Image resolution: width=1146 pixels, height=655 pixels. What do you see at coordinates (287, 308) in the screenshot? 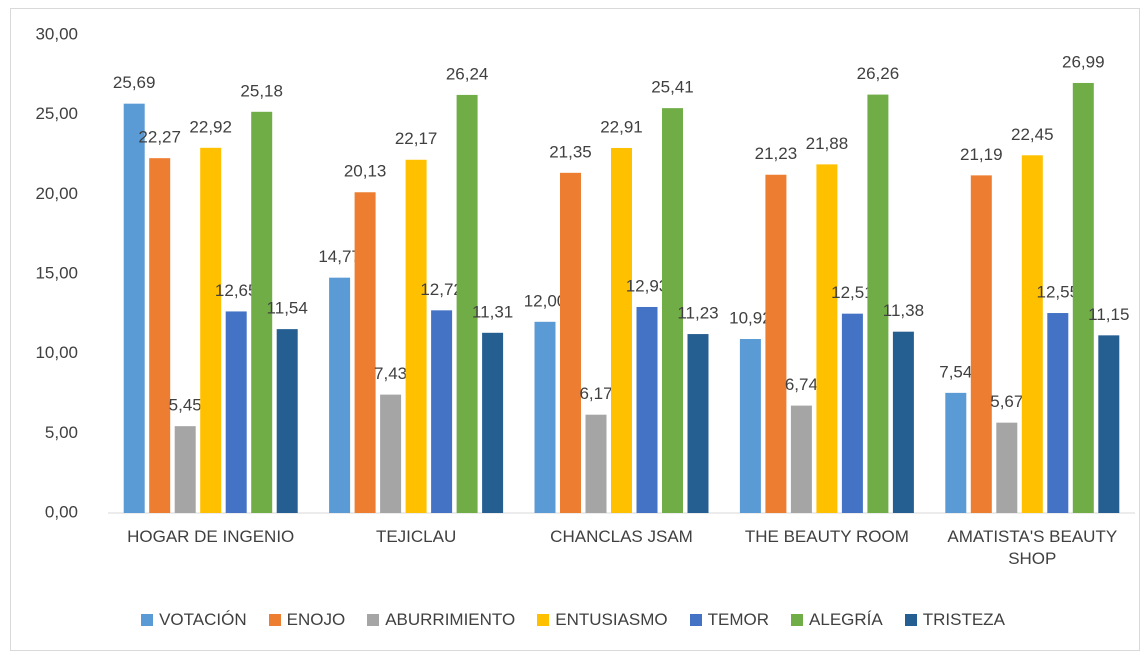
I see `data-label: 11,54` at bounding box center [287, 308].